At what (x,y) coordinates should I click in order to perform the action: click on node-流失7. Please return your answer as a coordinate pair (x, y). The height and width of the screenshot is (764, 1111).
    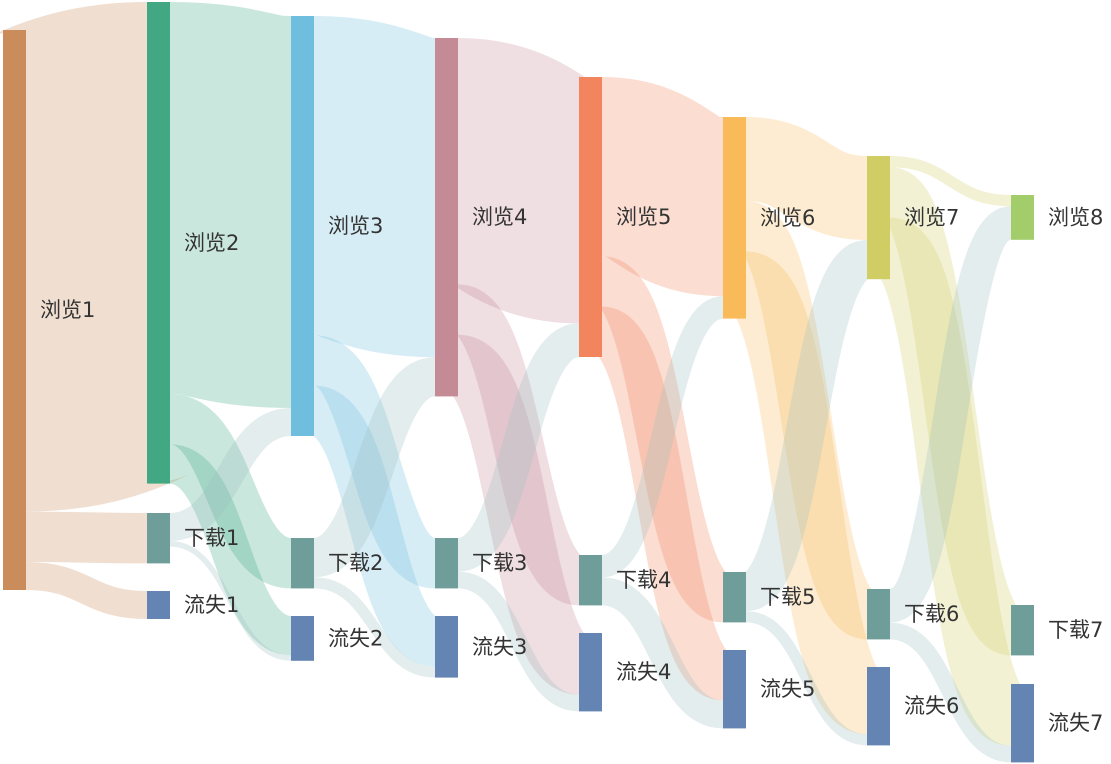
    Looking at the image, I should click on (1022, 723).